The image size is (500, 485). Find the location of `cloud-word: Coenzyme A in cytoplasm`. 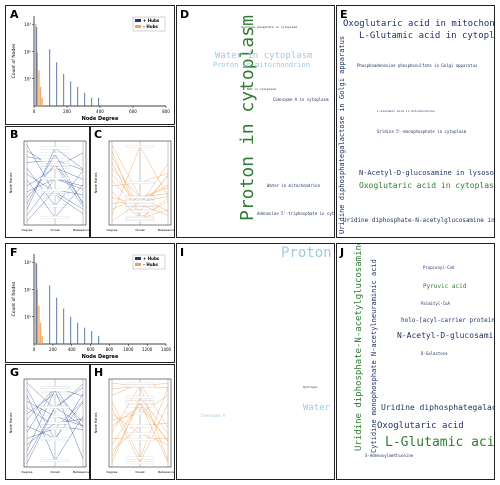

cloud-word: Coenzyme A in cytoplasm is located at coordinates (301, 99).